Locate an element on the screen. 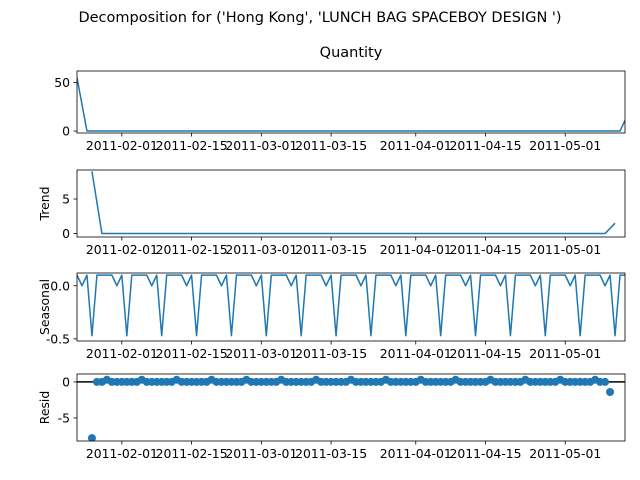 The height and width of the screenshot is (480, 640). y-axis-label: Trend is located at coordinates (44, 204).